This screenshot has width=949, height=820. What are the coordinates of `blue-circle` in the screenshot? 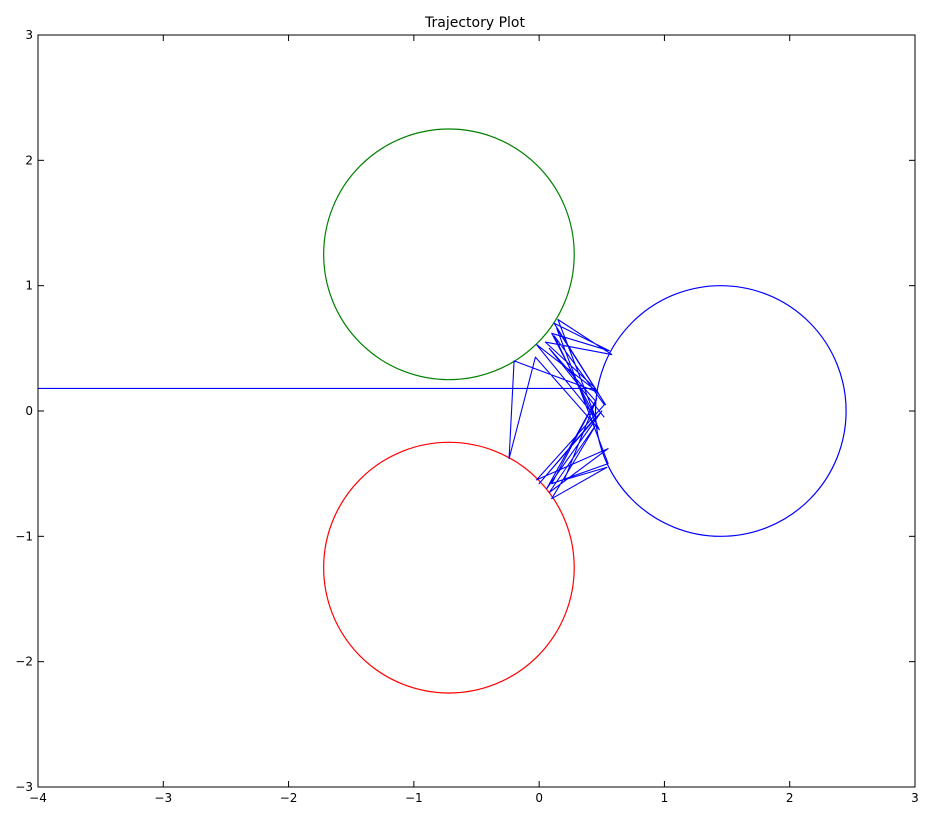 It's located at (720, 411).